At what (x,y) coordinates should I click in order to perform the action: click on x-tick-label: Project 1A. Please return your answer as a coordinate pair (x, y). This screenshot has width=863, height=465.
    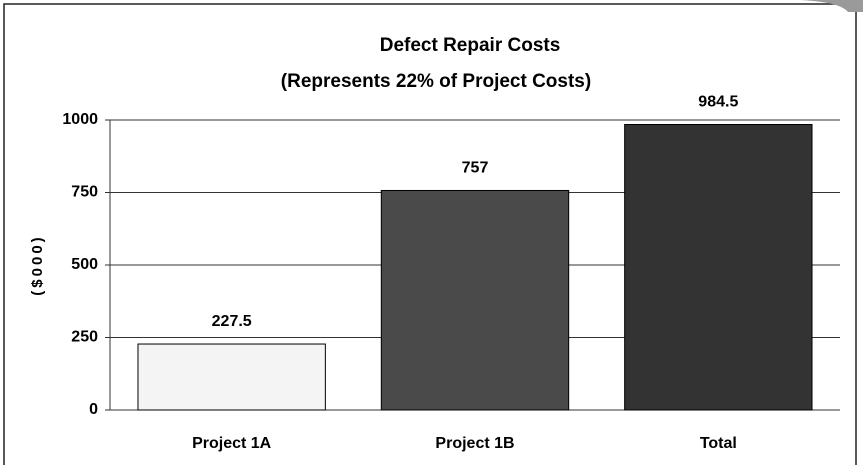
    Looking at the image, I should click on (232, 443).